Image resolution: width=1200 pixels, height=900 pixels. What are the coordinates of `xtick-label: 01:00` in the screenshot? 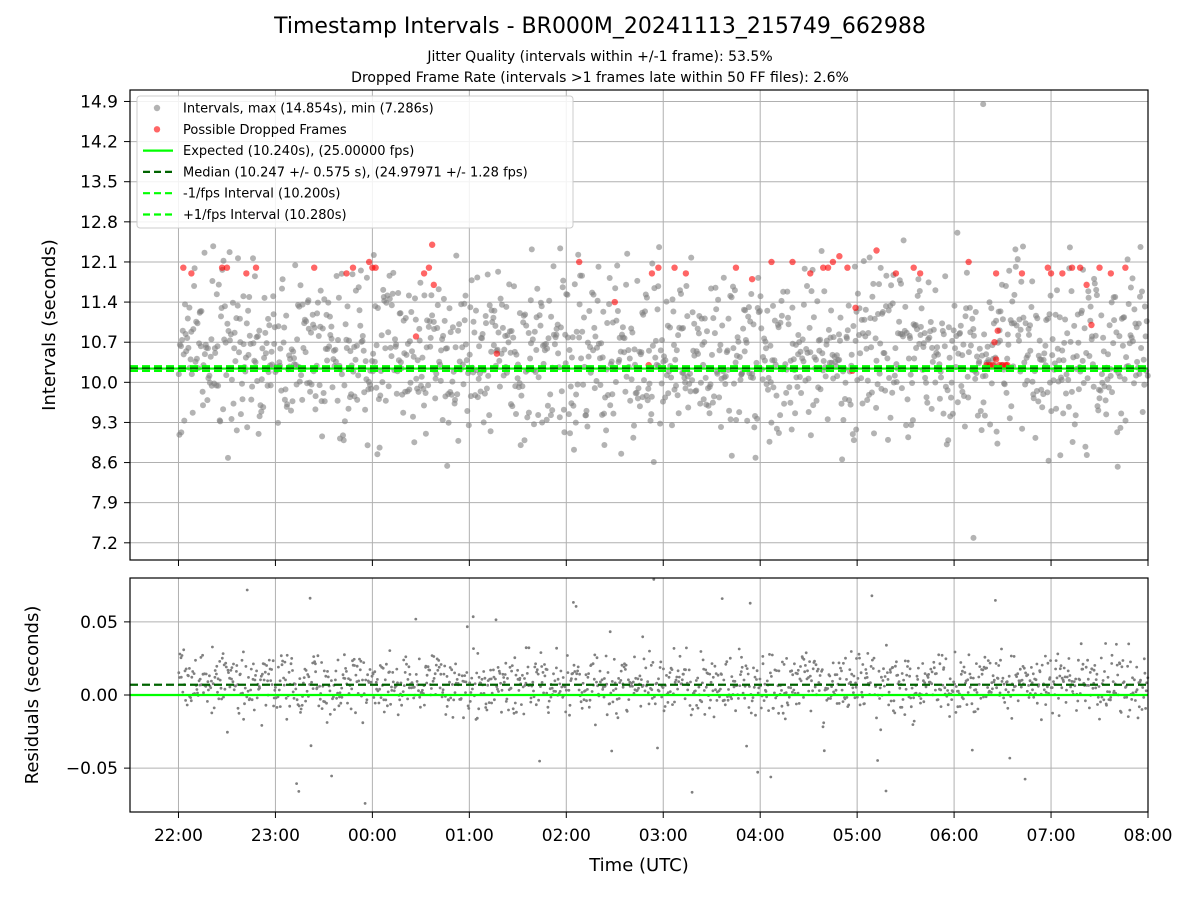 It's located at (469, 836).